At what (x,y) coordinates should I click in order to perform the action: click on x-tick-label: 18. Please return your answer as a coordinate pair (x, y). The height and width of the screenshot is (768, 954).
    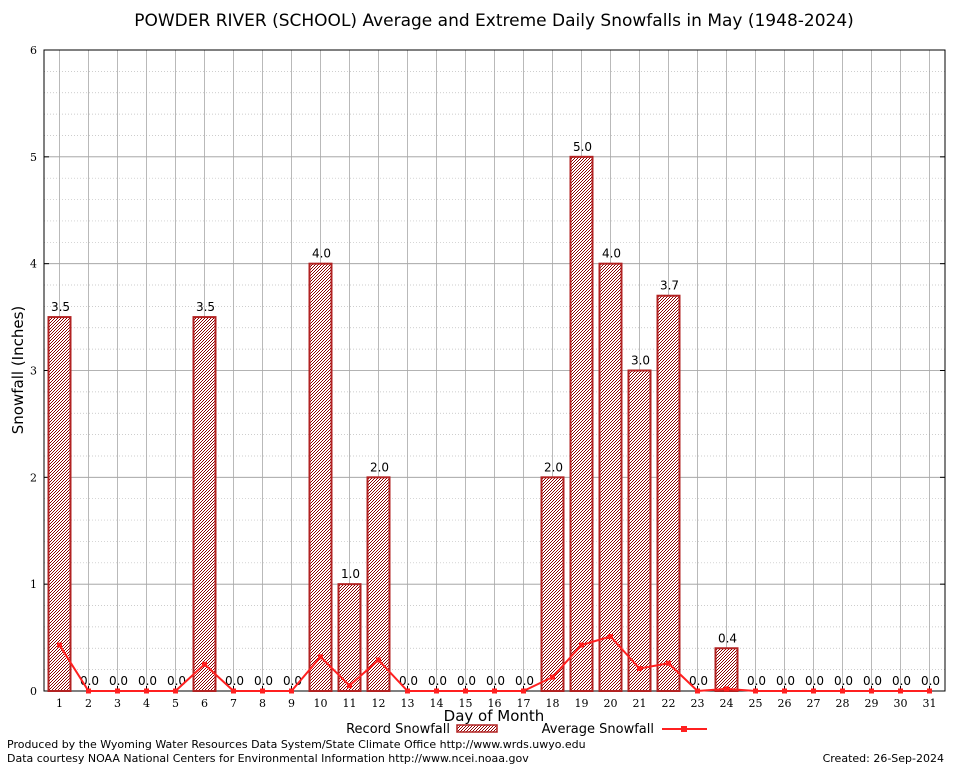
    Looking at the image, I should click on (553, 703).